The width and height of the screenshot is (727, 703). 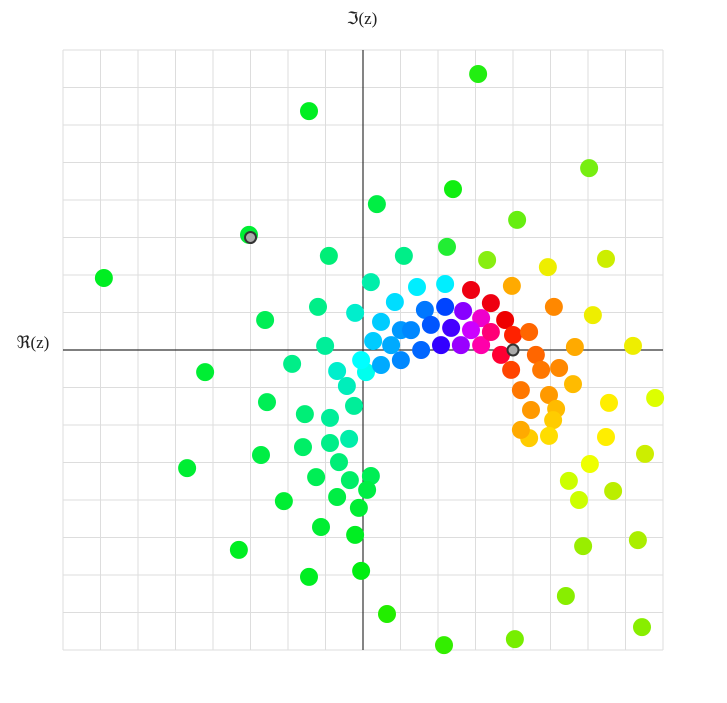 What do you see at coordinates (33, 342) in the screenshot?
I see `axis-label-left: ℜ(z)` at bounding box center [33, 342].